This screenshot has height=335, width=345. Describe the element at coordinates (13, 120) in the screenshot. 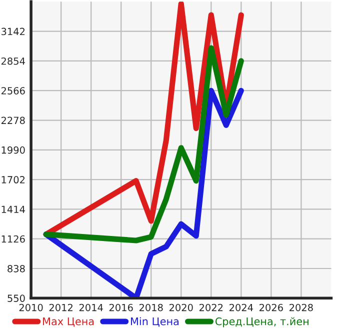

I see `y-tick-label: 2278` at that location.